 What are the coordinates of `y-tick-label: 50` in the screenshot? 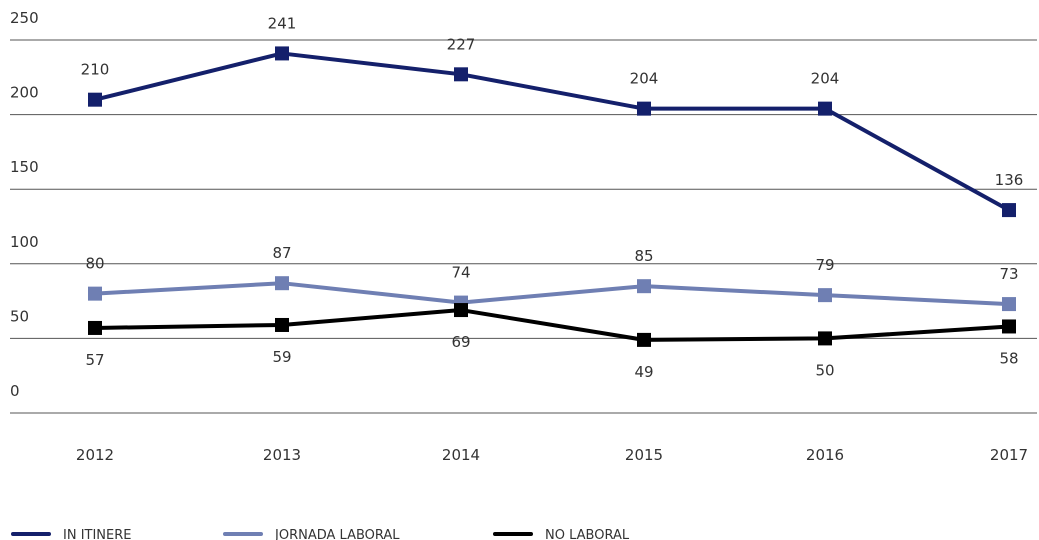 It's located at (19, 316).